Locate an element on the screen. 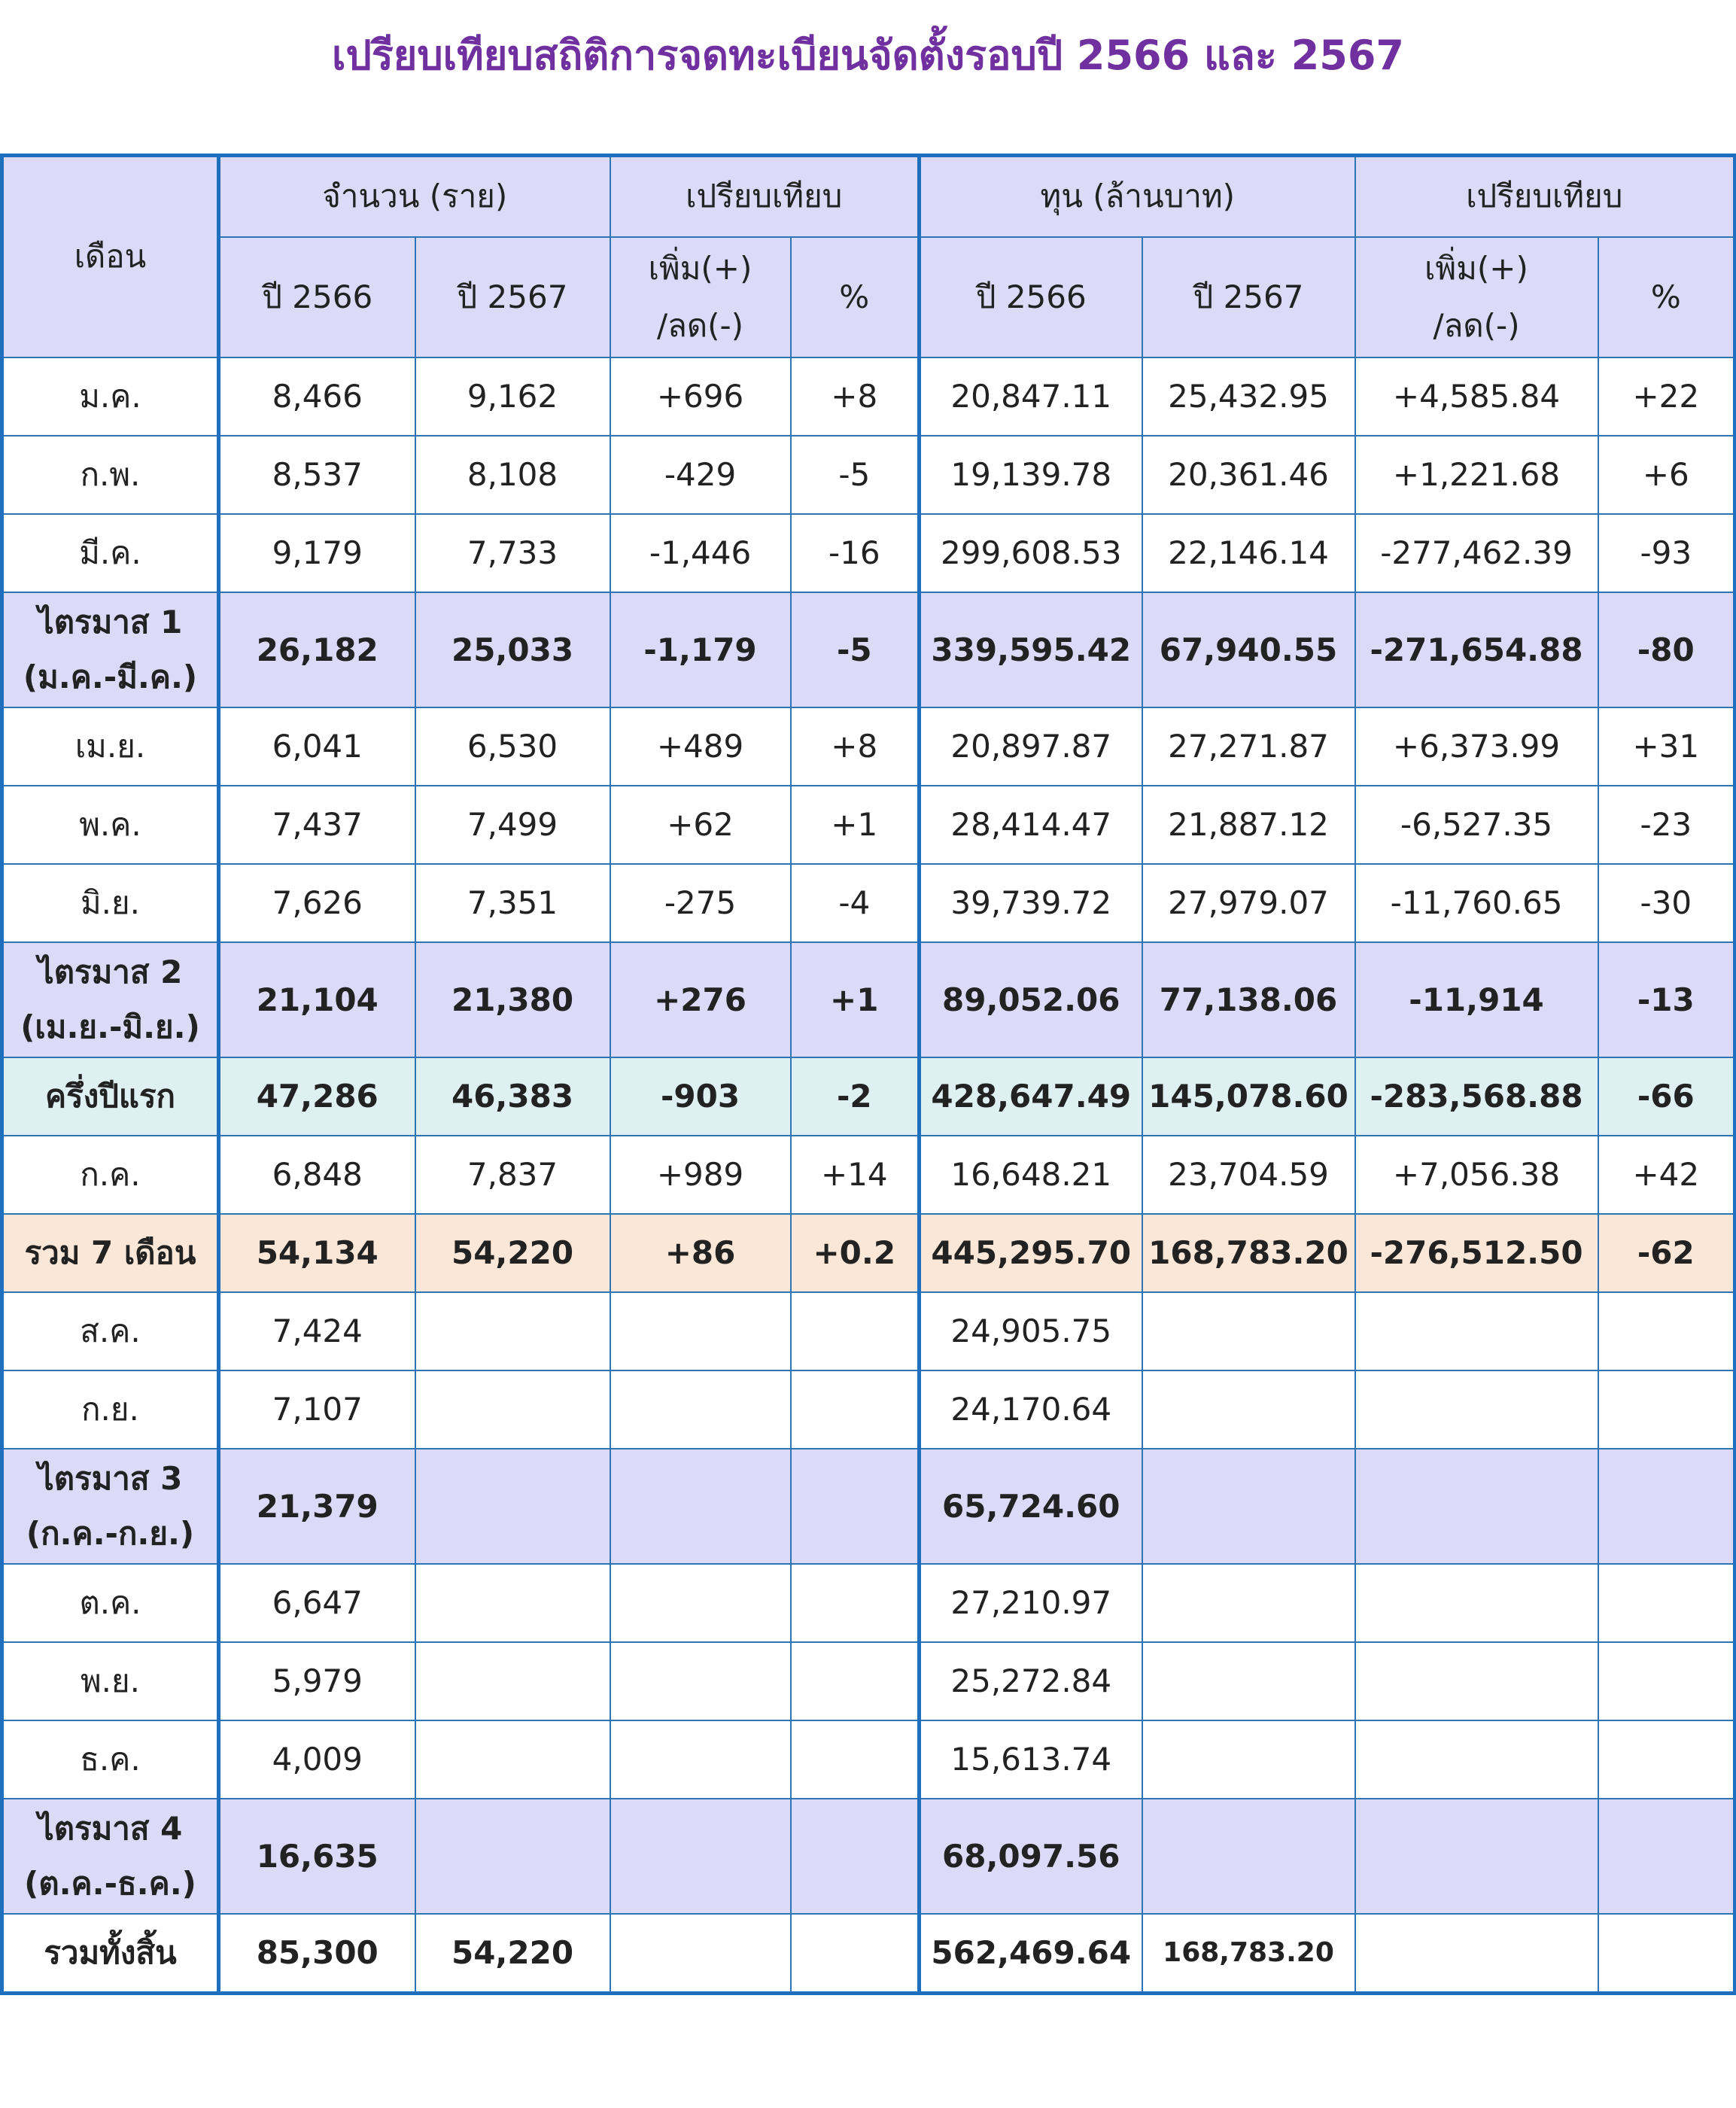  month-label-line: ธ.ค. is located at coordinates (110, 1759).